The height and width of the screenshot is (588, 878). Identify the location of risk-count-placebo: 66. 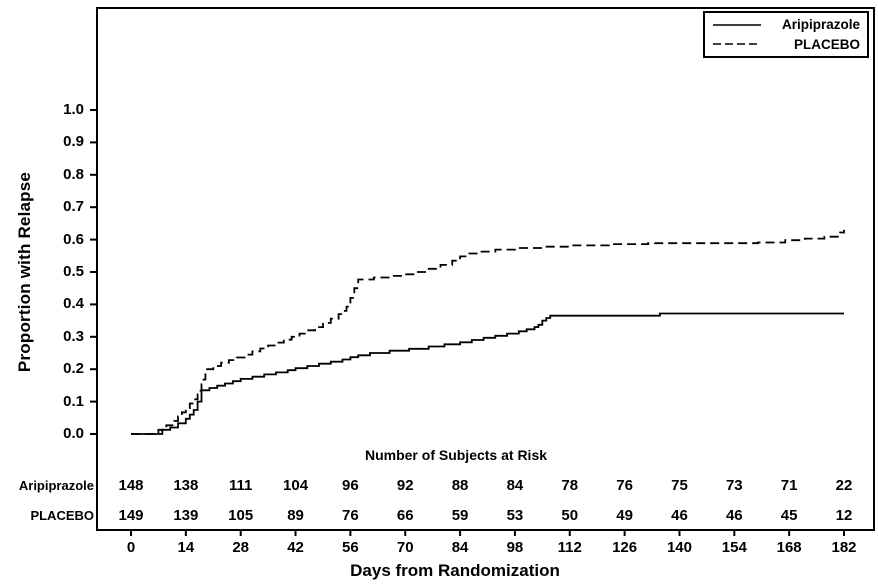
(405, 515).